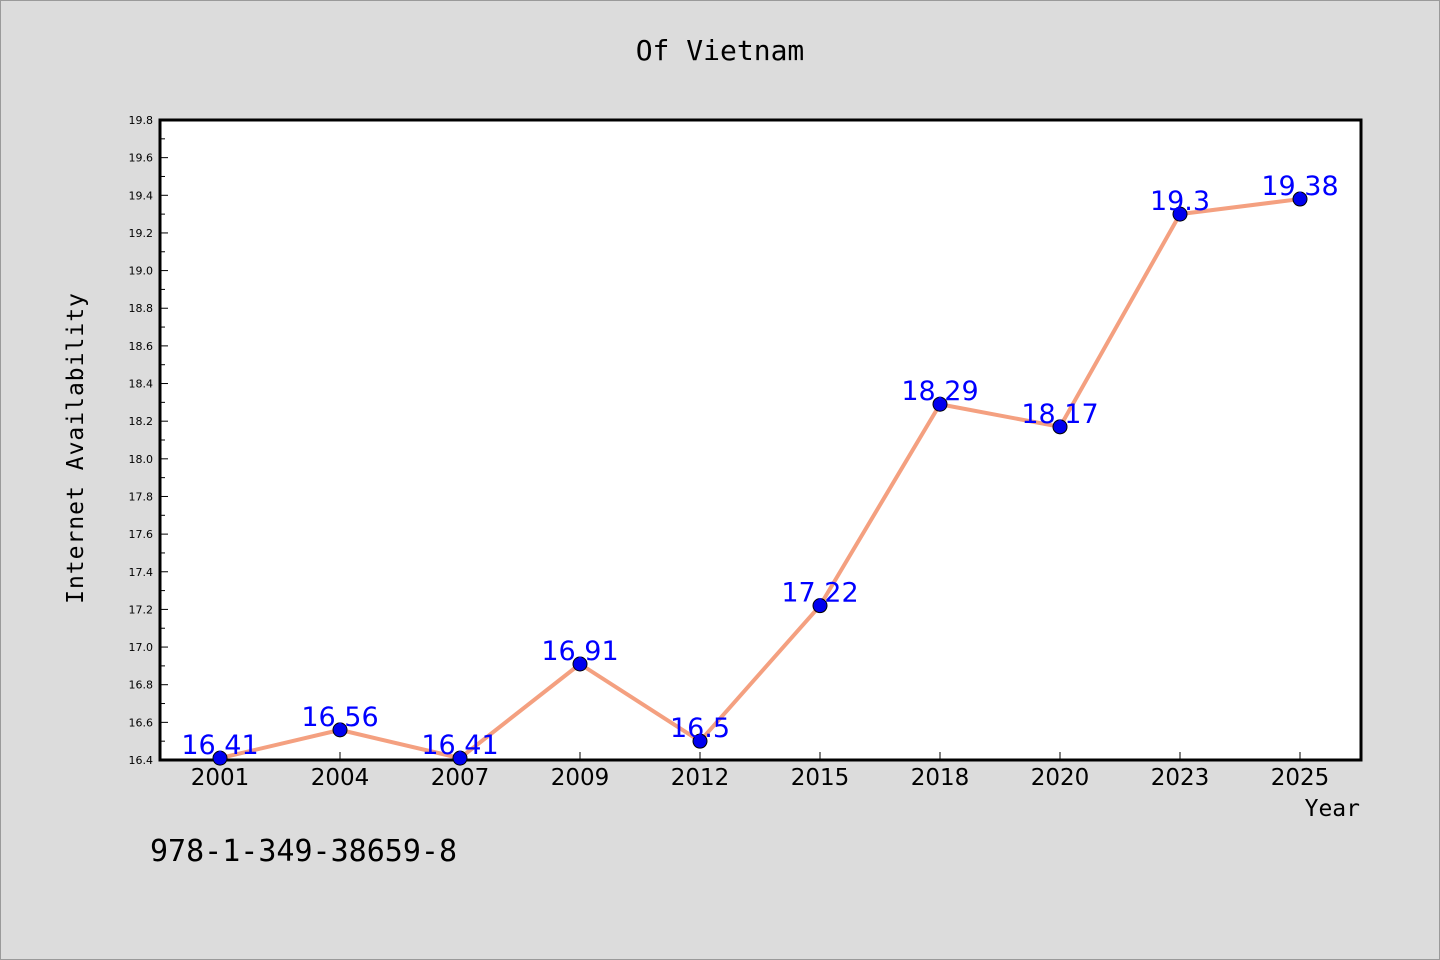 This screenshot has height=960, width=1440. What do you see at coordinates (580, 778) in the screenshot?
I see `x-tick-label: 2009` at bounding box center [580, 778].